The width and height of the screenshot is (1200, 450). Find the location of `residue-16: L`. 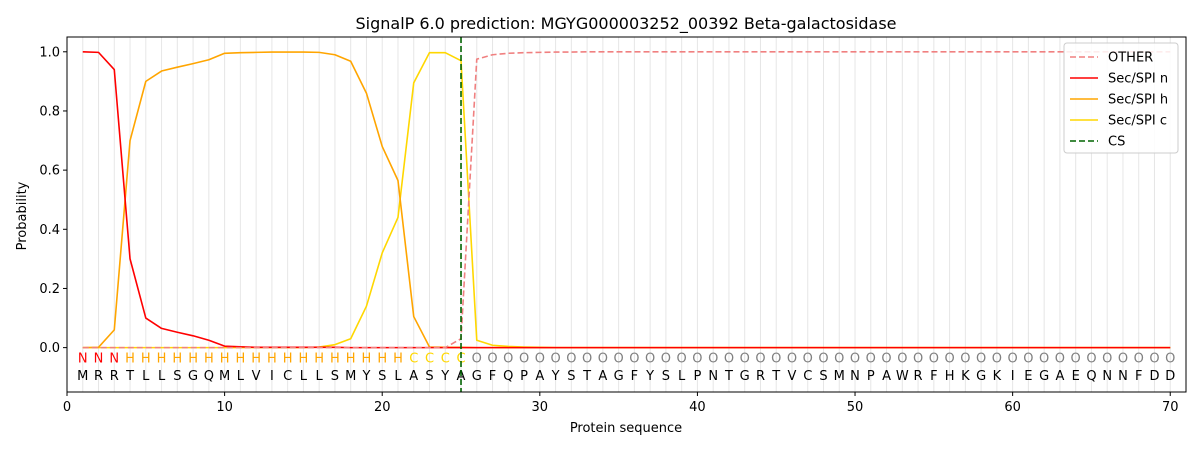

residue-16: L is located at coordinates (320, 376).